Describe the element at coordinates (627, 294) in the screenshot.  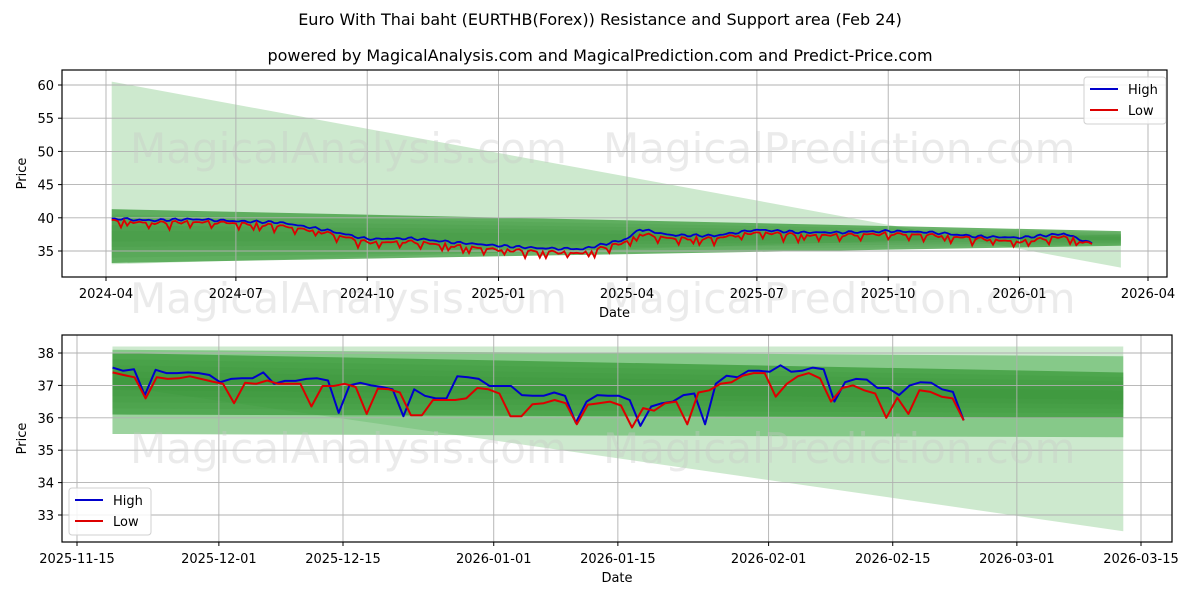
I see `x-tick-label: 2025-04` at that location.